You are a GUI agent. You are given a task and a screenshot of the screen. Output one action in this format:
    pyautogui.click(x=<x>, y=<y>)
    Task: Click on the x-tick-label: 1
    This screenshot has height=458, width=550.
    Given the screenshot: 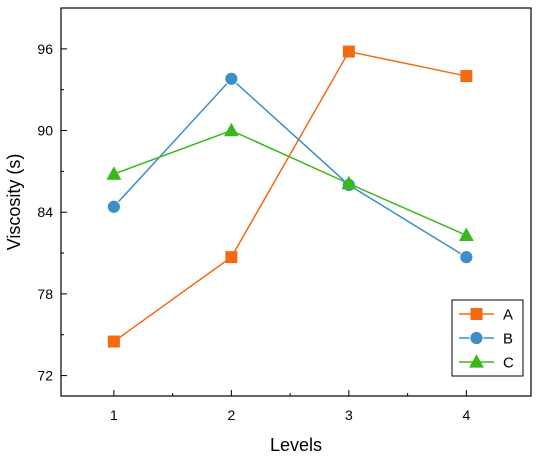 What is the action you would take?
    pyautogui.click(x=114, y=415)
    